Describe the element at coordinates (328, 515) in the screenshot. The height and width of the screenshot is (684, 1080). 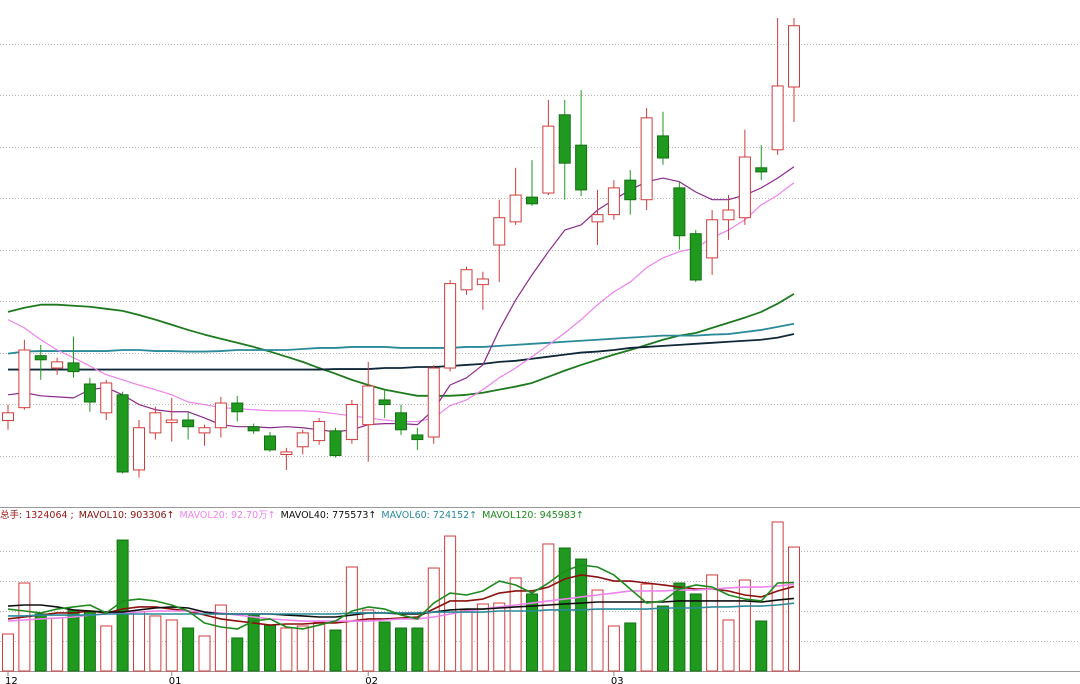
I see `legend-entry: MAVOL40: 775573↑` at that location.